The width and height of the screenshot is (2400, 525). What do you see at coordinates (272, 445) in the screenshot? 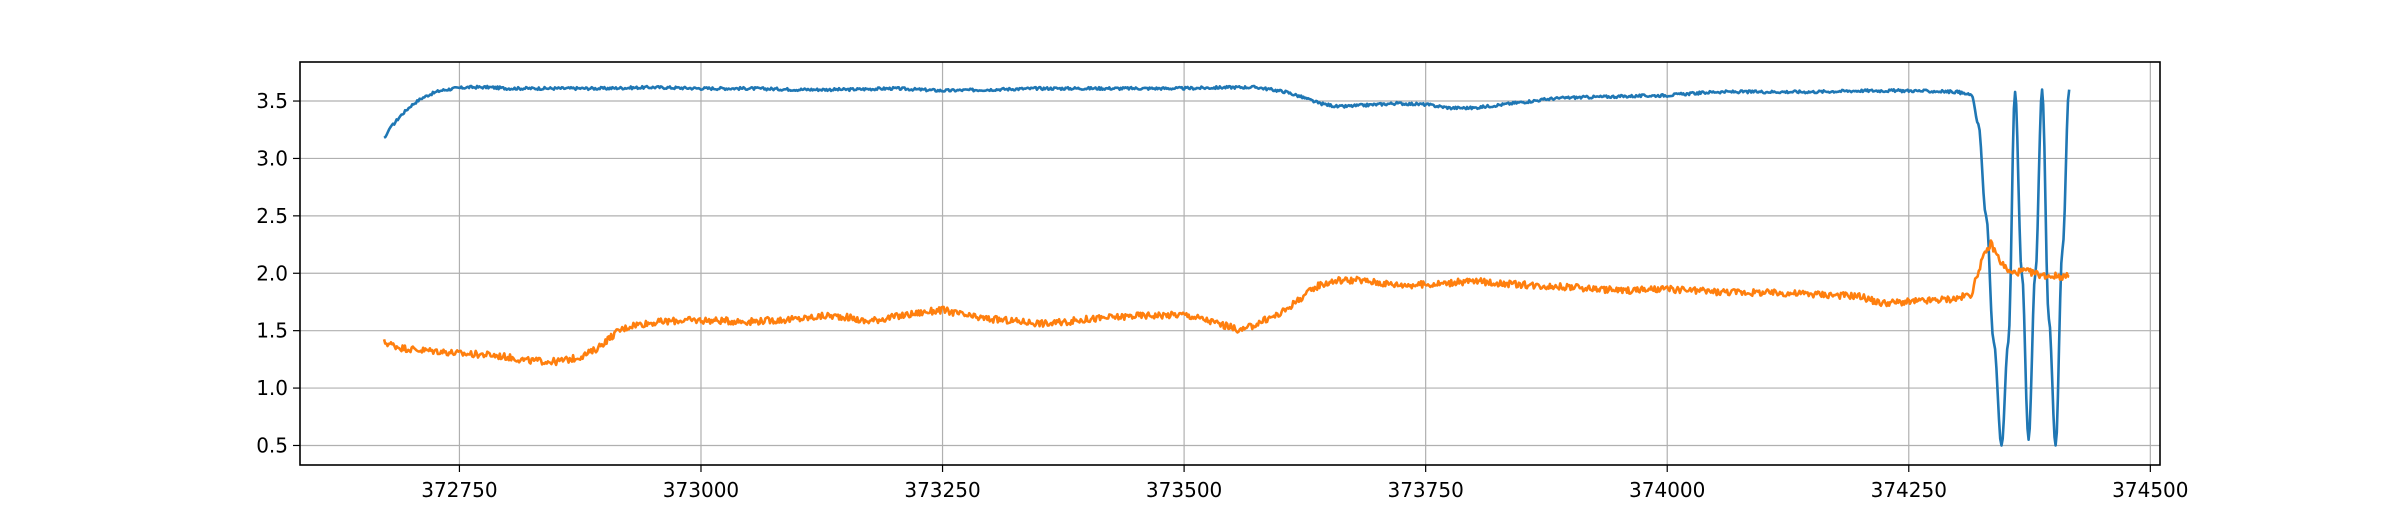
I see `y-tick-label: 0.5` at bounding box center [272, 445].